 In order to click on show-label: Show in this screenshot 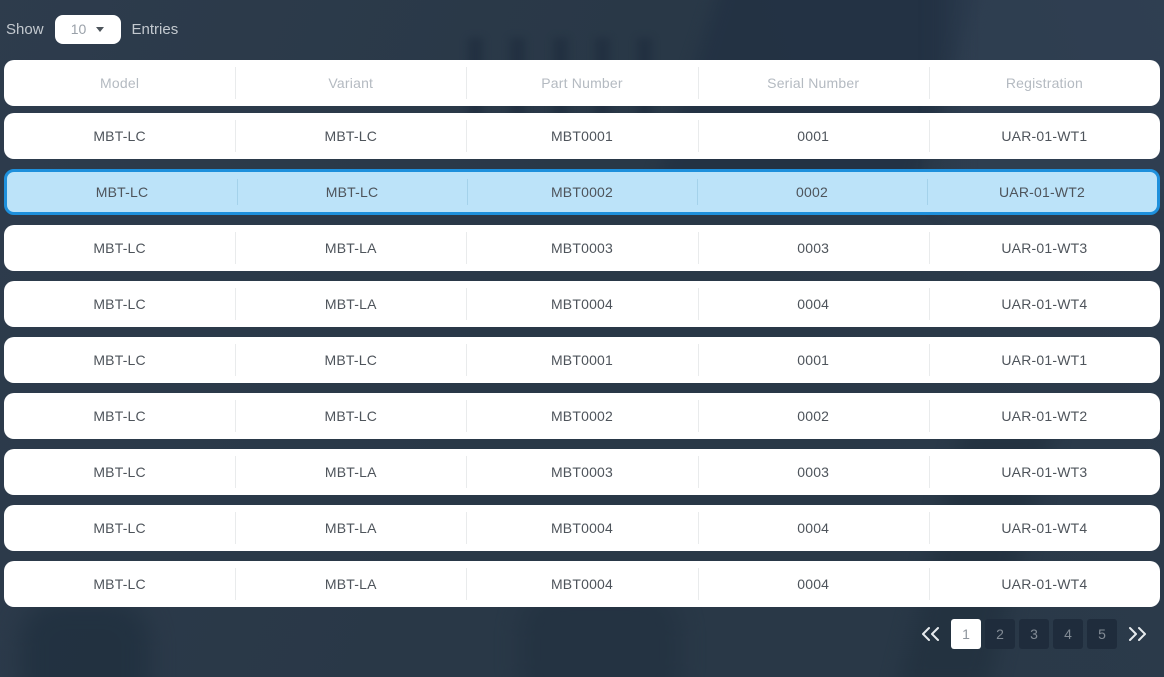, I will do `click(25, 29)`.